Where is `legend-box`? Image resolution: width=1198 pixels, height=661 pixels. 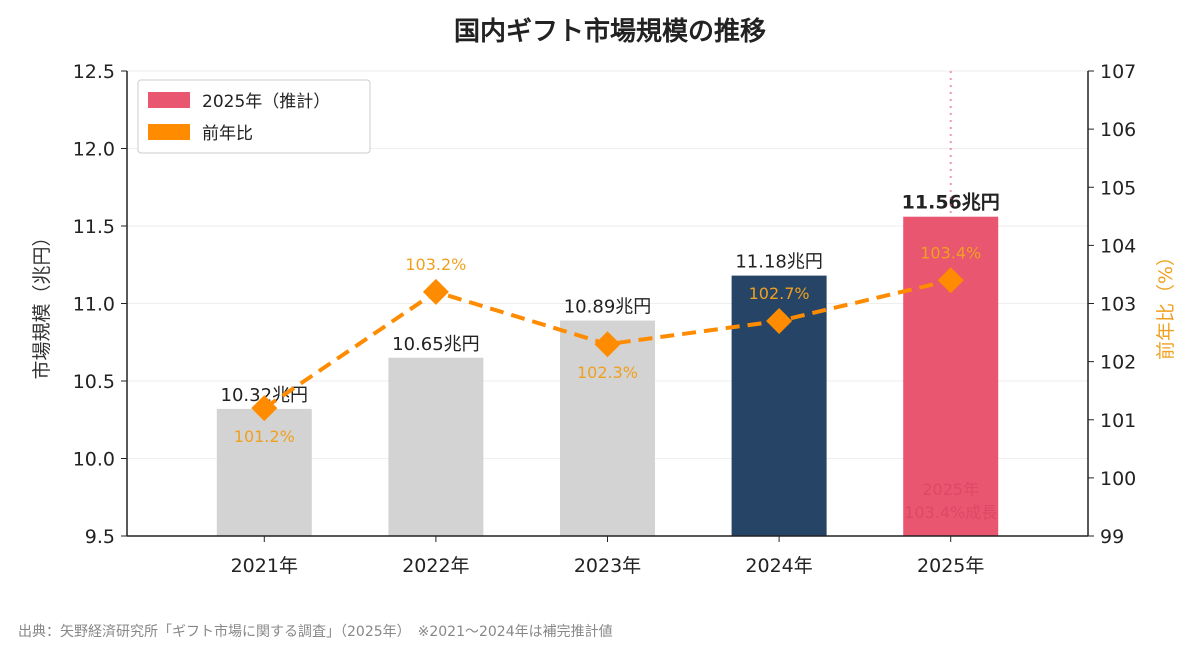 legend-box is located at coordinates (254, 116).